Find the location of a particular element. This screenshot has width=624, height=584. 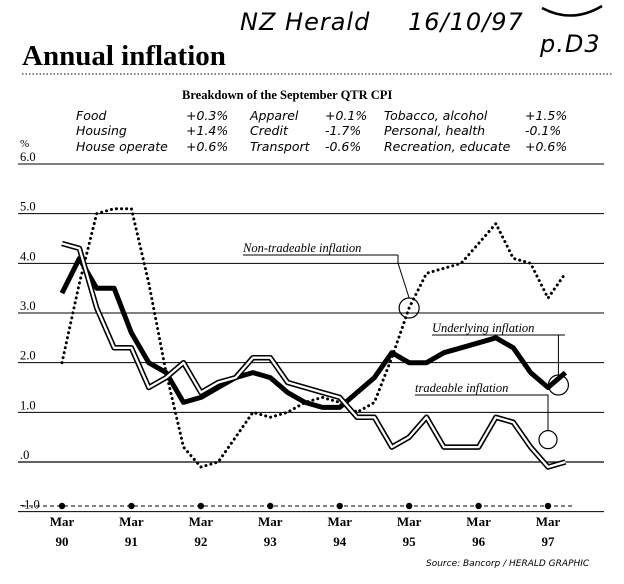

y-tick-label: 5.0 is located at coordinates (28, 207).